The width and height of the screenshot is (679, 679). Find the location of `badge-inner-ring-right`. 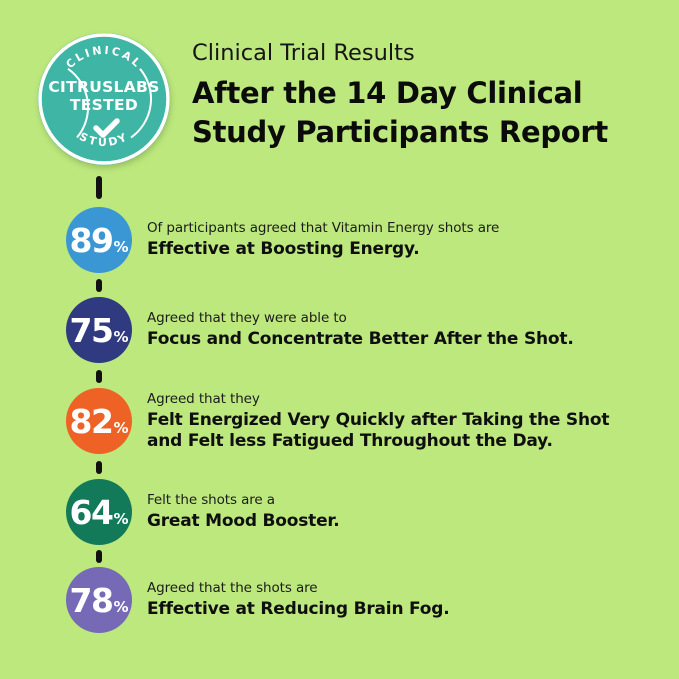

badge-inner-ring-right is located at coordinates (141, 103).